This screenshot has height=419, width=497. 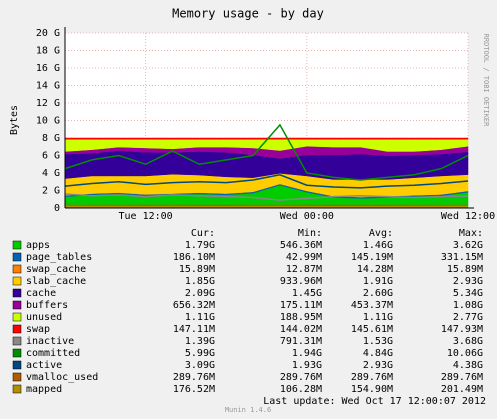 I want to click on legend-stat: 1.79G, so click(x=200, y=245).